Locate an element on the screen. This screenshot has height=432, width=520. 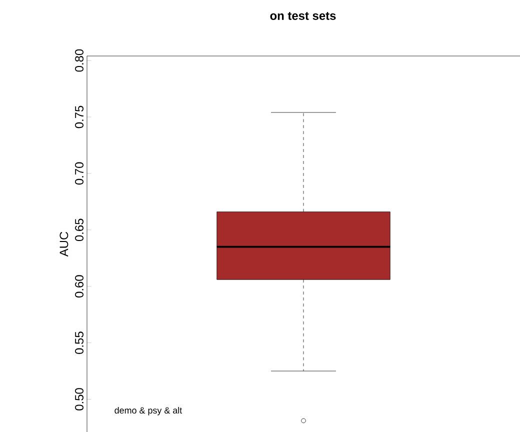
y-tick-label: 0.80 is located at coordinates (79, 60).